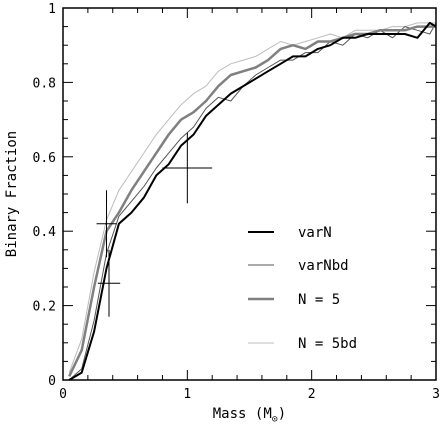 The height and width of the screenshot is (433, 441). What do you see at coordinates (52, 9) in the screenshot?
I see `y-tick-label: 1` at bounding box center [52, 9].